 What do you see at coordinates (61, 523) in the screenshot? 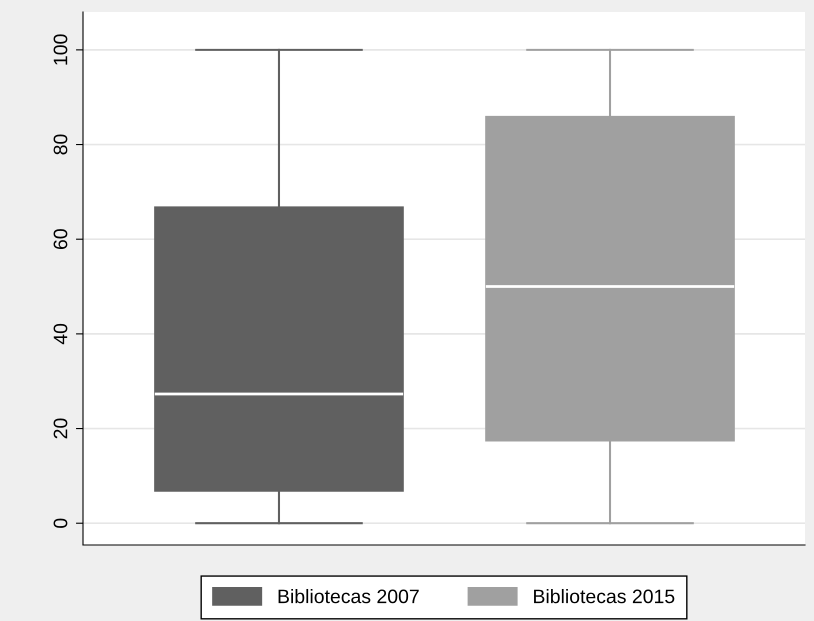
I see `y-tick-label: 0` at bounding box center [61, 523].